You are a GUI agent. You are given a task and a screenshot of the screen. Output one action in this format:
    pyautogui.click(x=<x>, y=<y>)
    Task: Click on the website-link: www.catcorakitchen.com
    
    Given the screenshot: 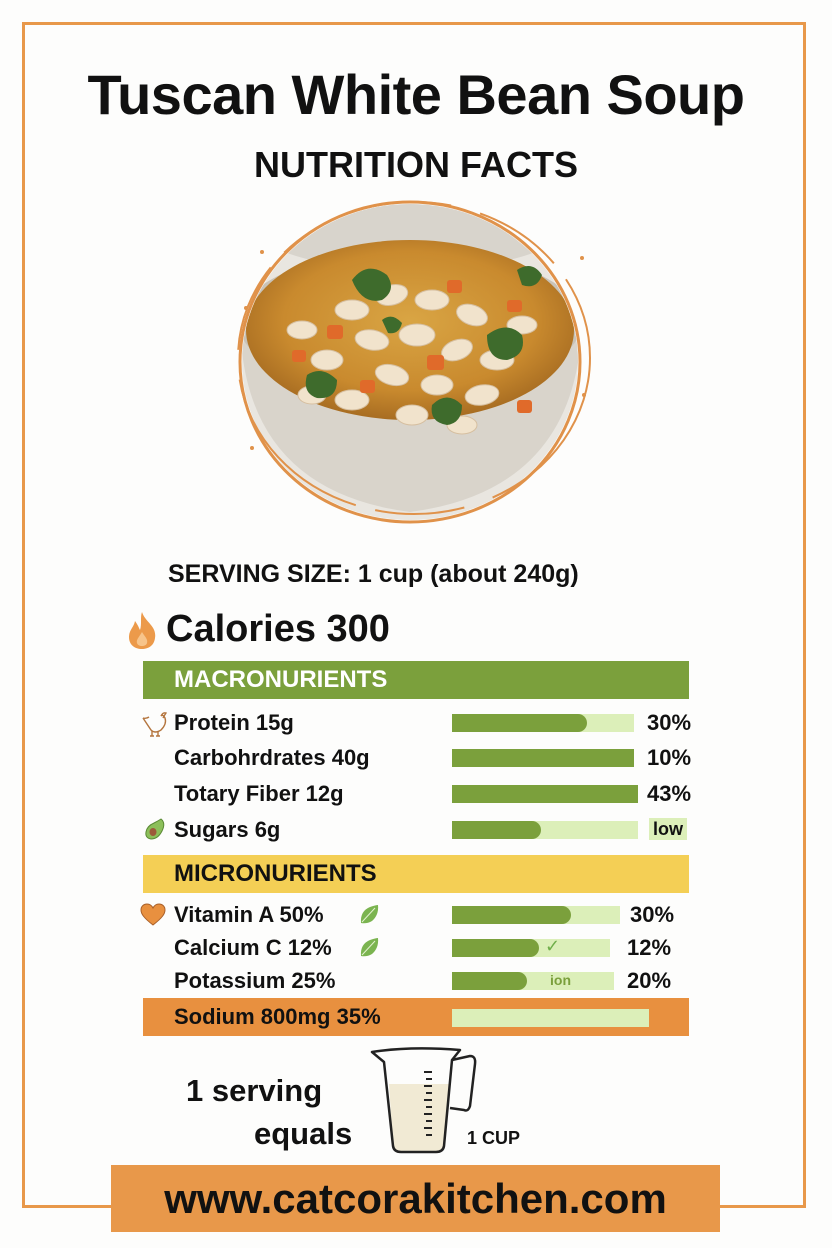 What is the action you would take?
    pyautogui.click(x=415, y=1198)
    